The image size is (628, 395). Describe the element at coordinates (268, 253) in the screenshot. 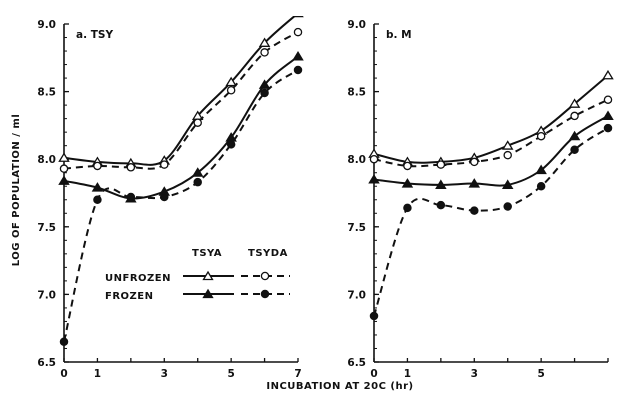

I see `legend-header-tsyda: TSYDA` at that location.